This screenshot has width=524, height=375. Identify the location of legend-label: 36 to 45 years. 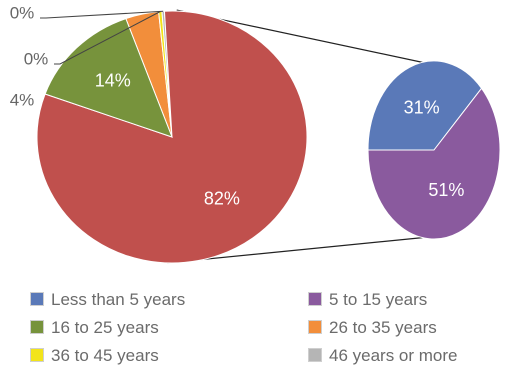
(105, 355).